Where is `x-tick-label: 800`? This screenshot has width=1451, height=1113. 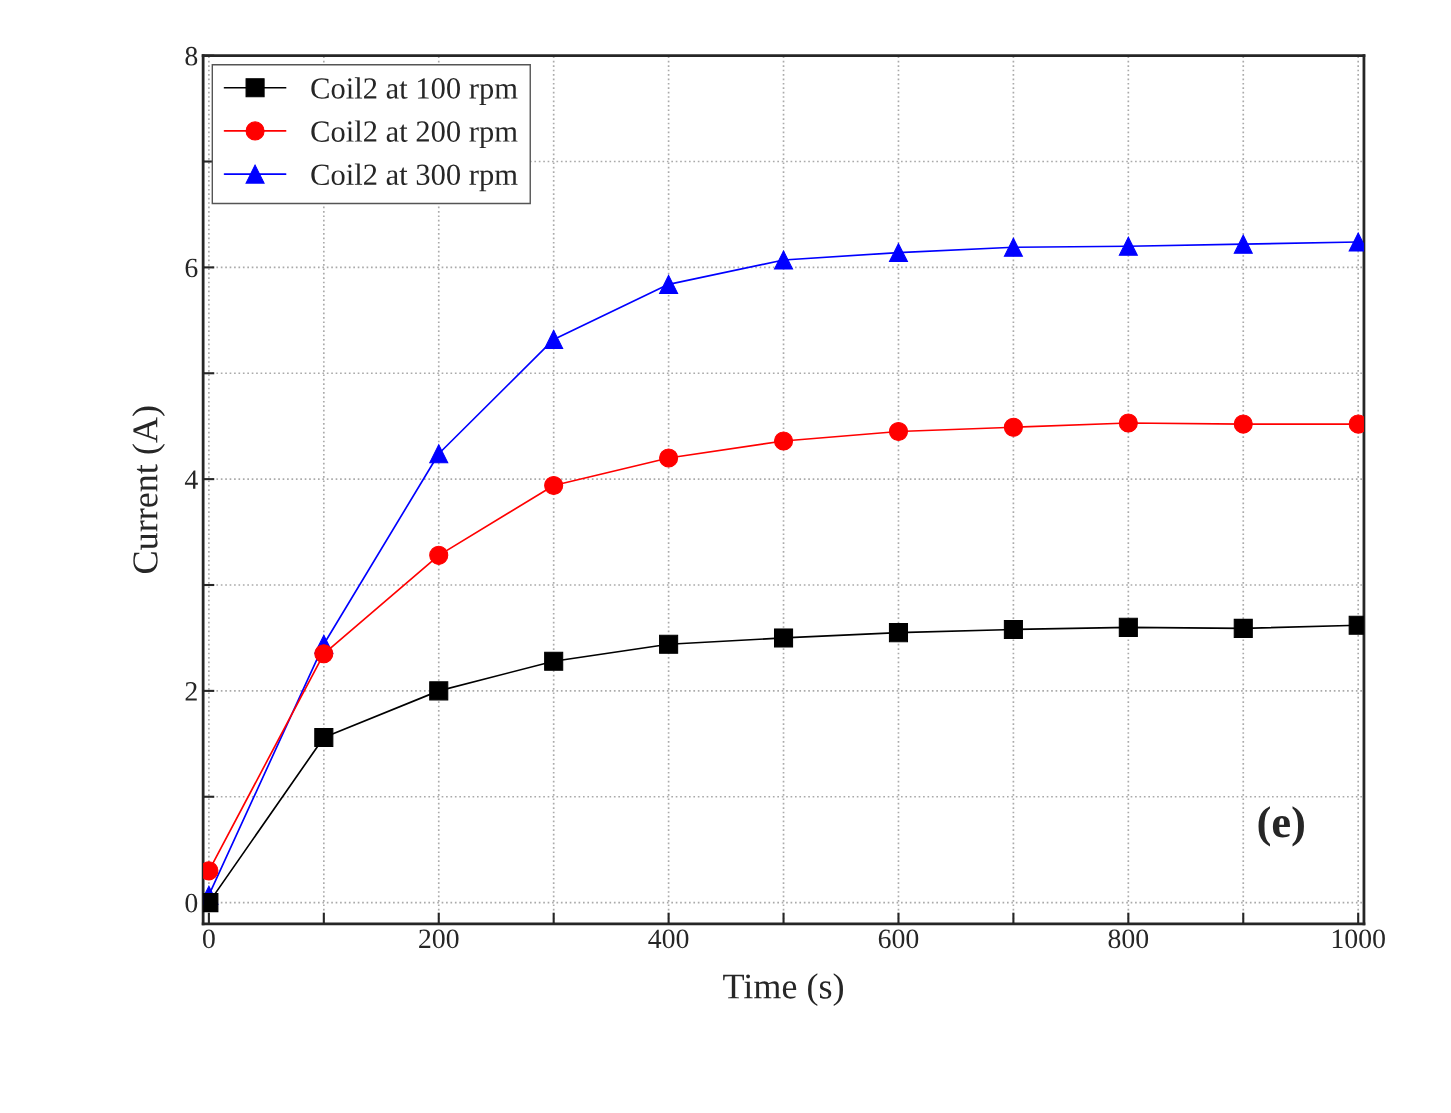
x-tick-label: 800 is located at coordinates (1128, 939).